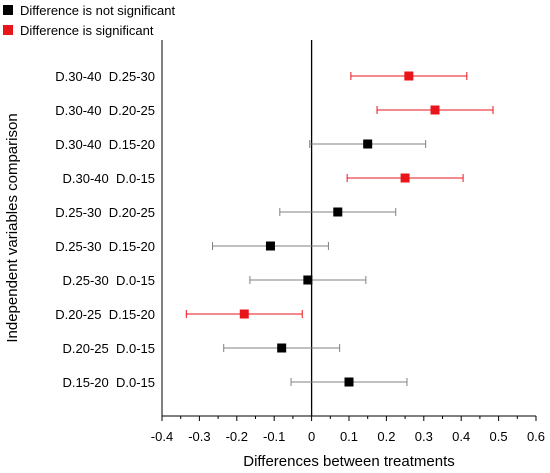 The image size is (550, 473). Describe the element at coordinates (461, 436) in the screenshot. I see `x-tick-label-8: 0.4` at that location.